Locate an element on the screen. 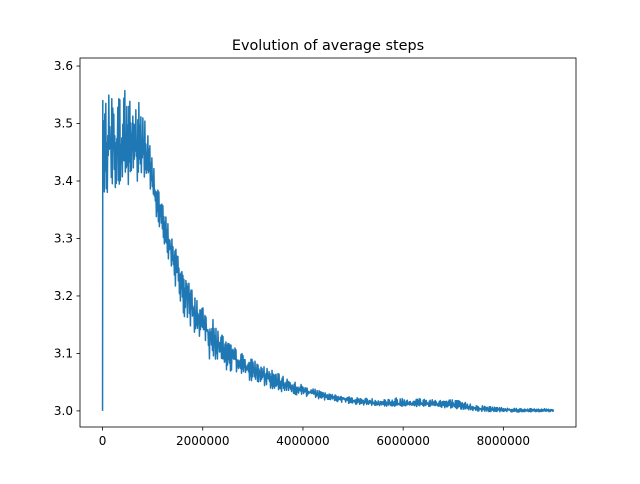 The width and height of the screenshot is (640, 484). chart-title: Evolution of average steps is located at coordinates (328, 46).